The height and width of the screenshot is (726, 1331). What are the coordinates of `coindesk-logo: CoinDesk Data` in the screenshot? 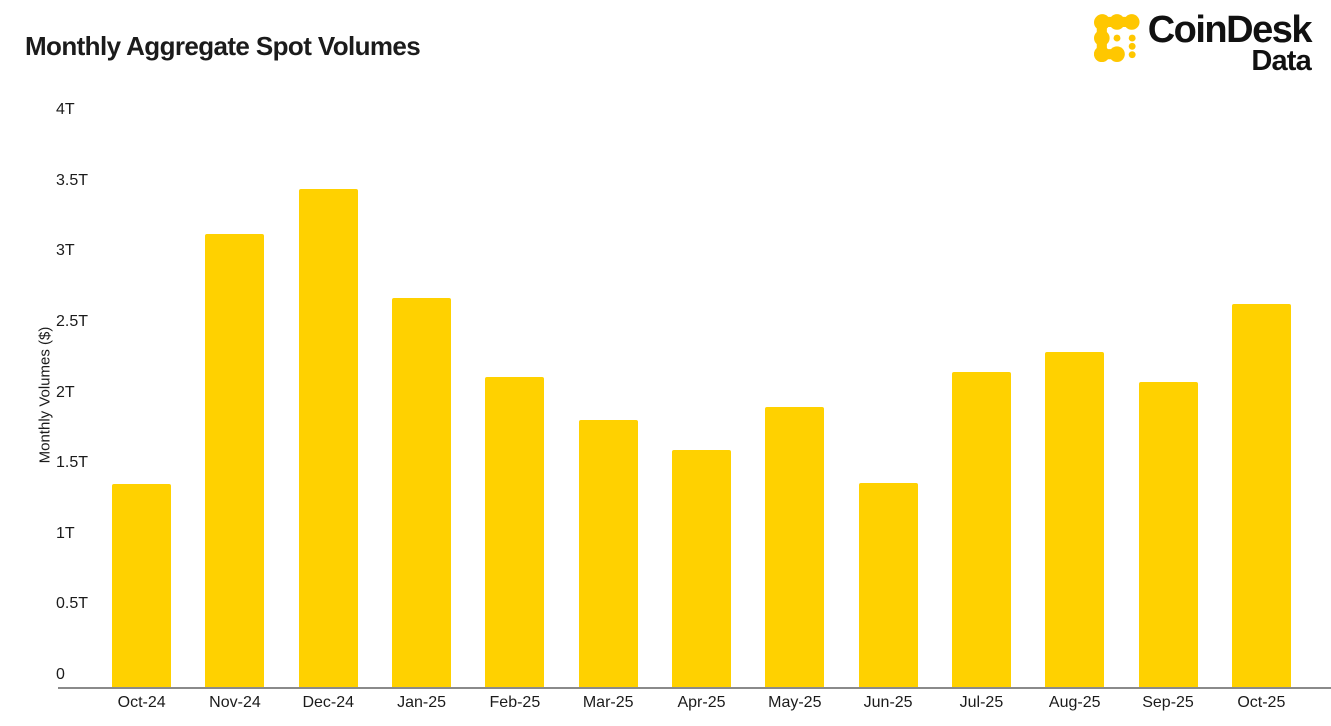 It's located at (1203, 43).